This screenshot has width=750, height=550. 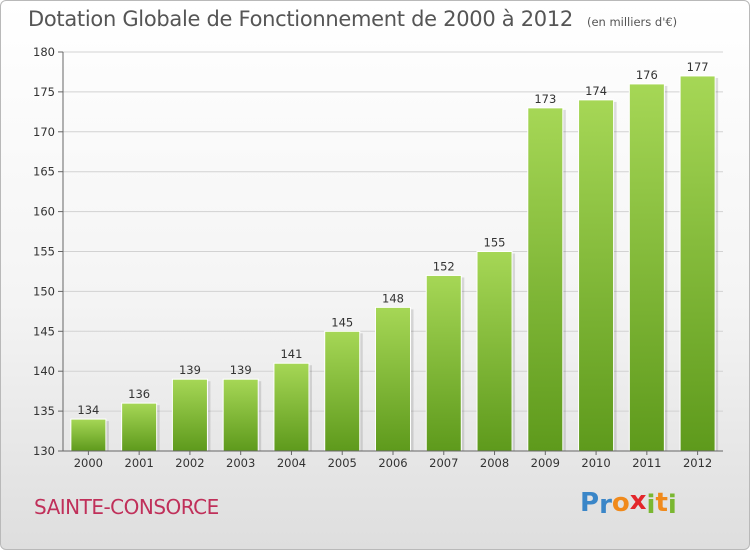 I want to click on x-tick-label: 2002, so click(x=189, y=463).